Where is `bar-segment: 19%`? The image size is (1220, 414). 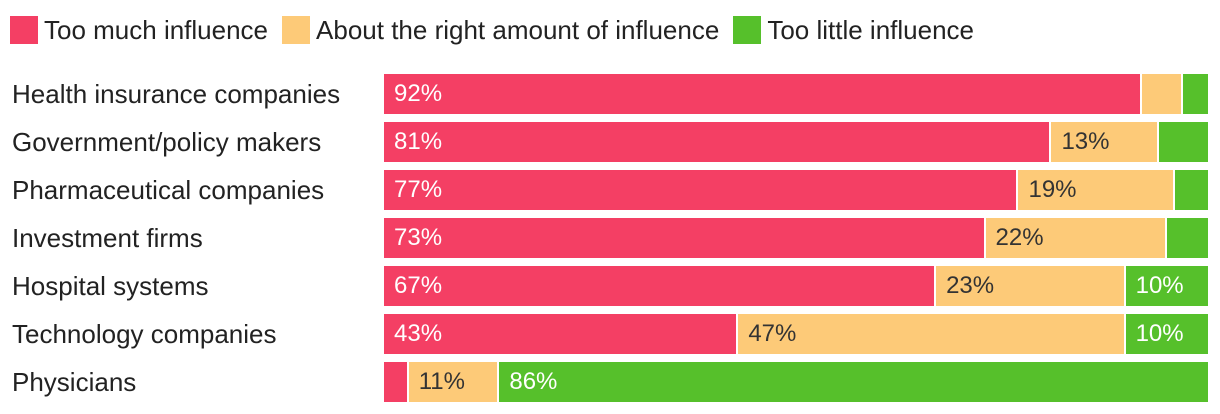
bar-segment: 19% is located at coordinates (1097, 190).